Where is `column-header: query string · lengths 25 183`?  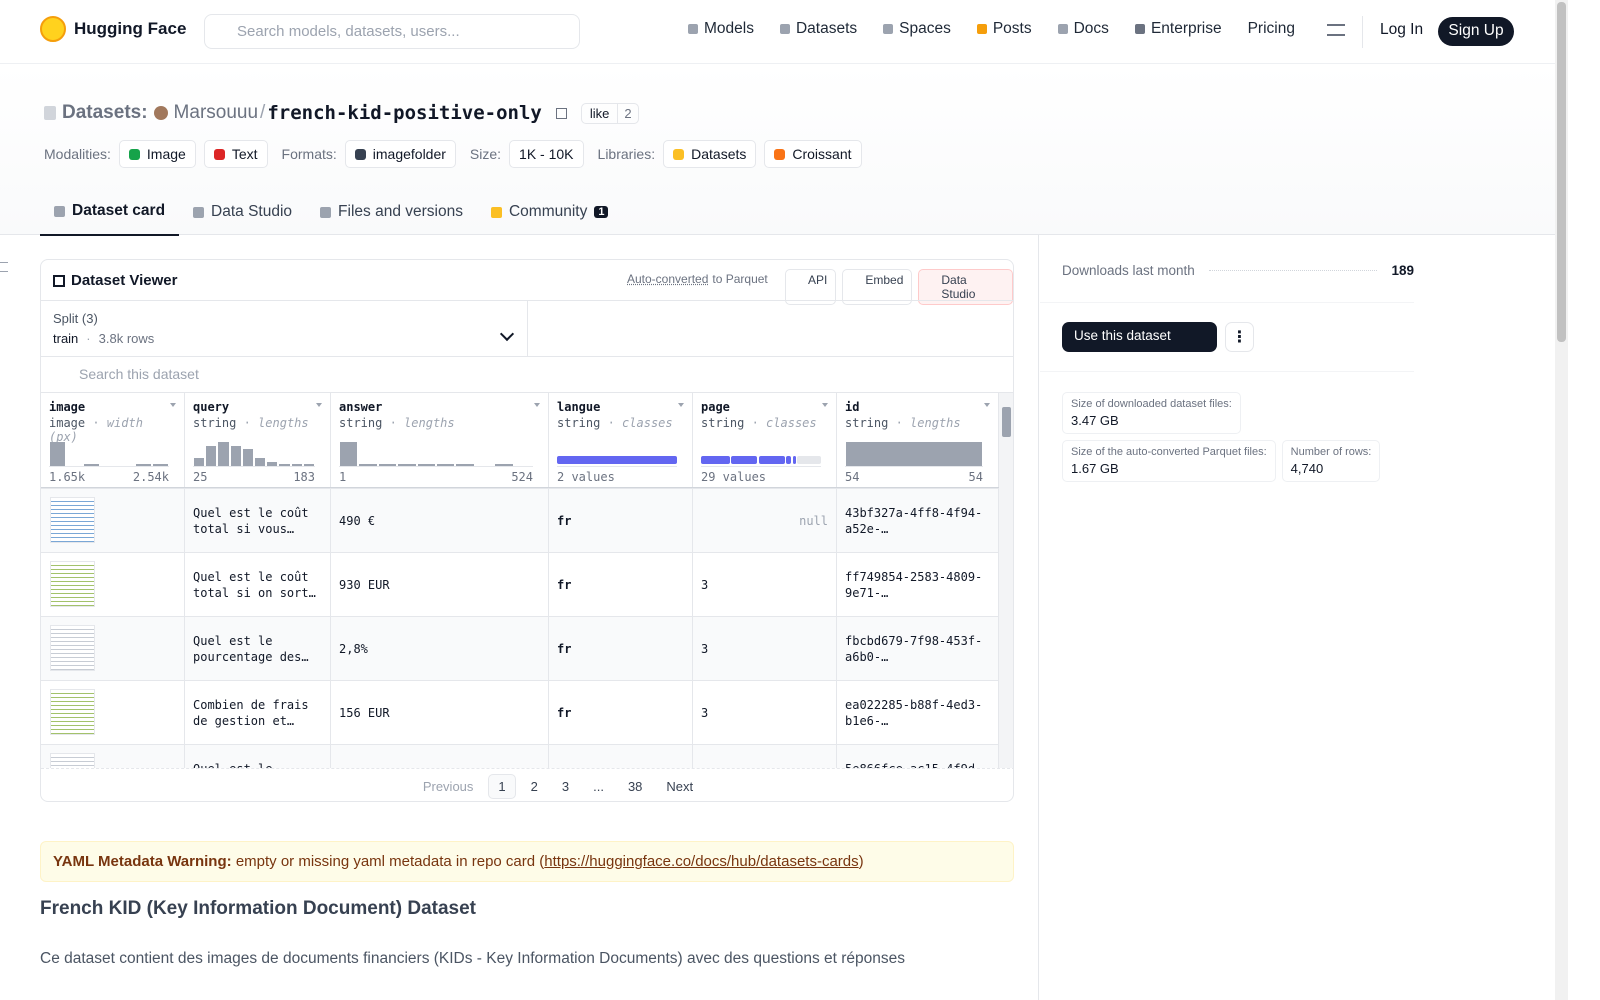 column-header: query string · lengths 25 183 is located at coordinates (258, 440).